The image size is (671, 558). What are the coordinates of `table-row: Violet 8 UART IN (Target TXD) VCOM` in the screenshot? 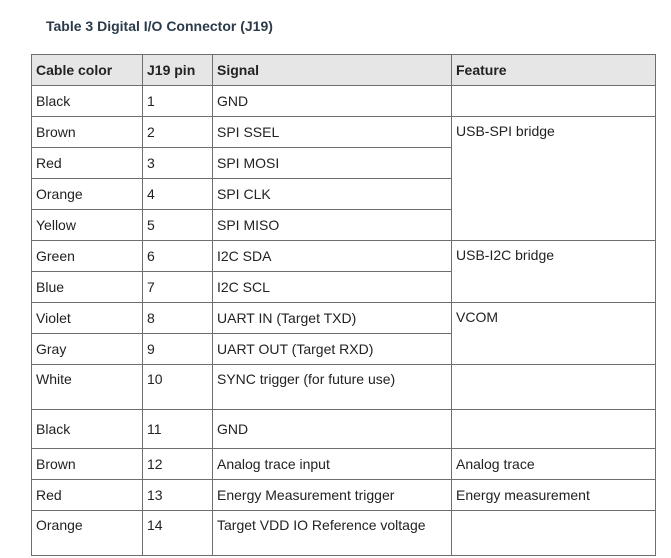 It's located at (343, 333).